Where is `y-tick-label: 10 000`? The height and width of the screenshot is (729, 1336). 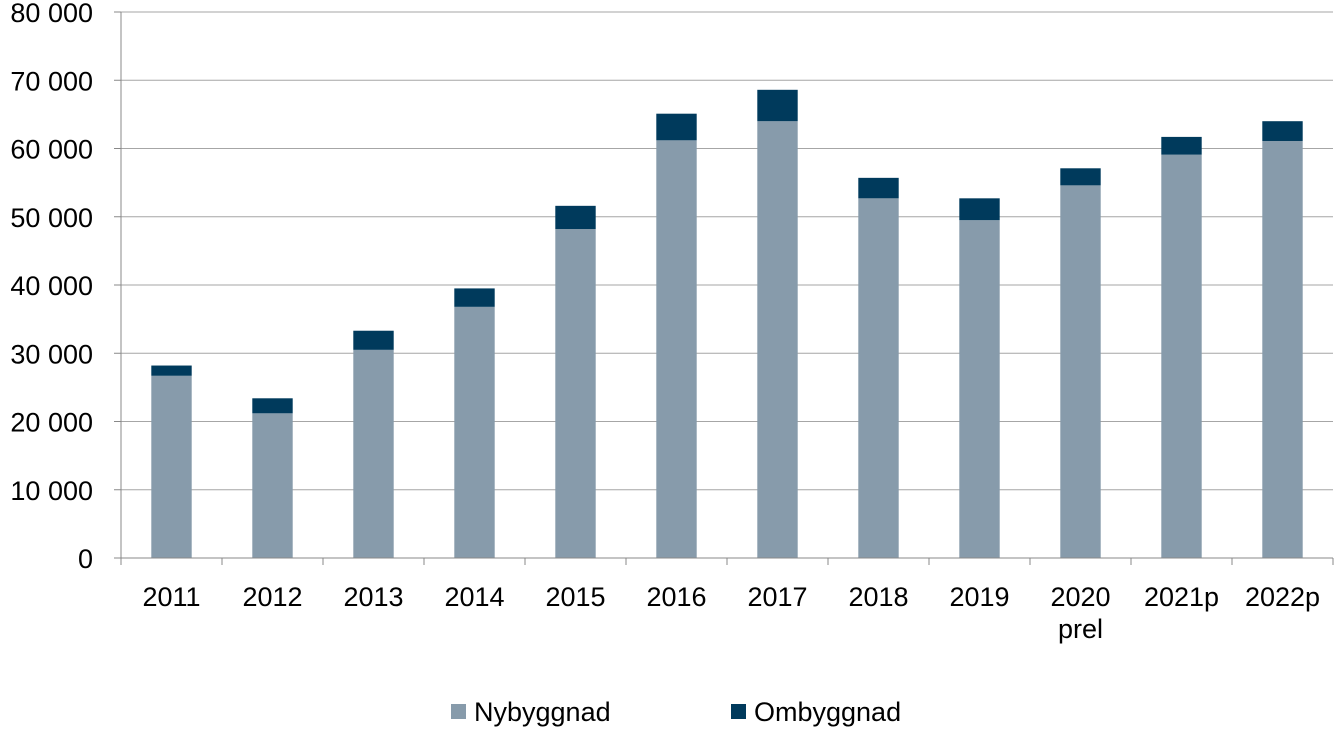
y-tick-label: 10 000 is located at coordinates (51, 491).